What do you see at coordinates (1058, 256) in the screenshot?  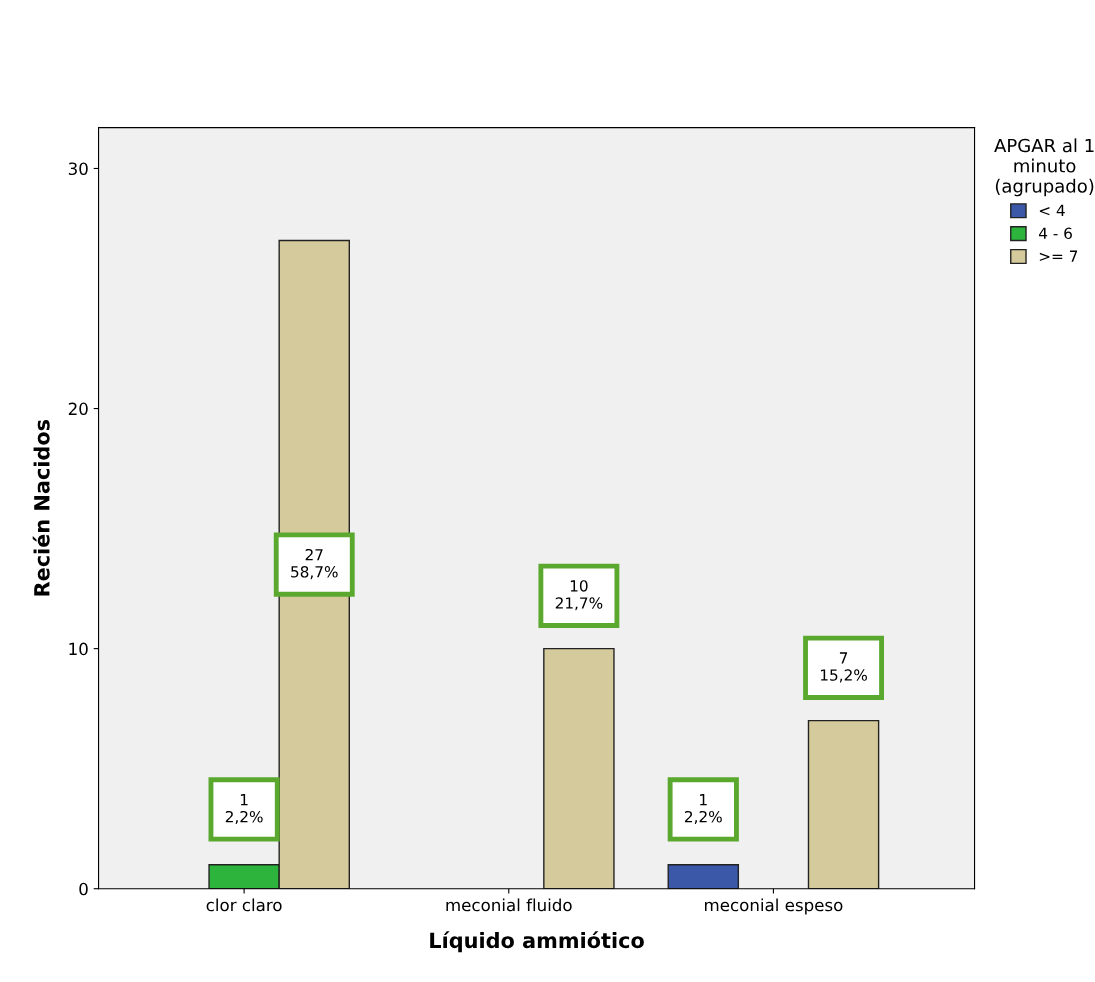 I see `legend-label: >= 7` at bounding box center [1058, 256].